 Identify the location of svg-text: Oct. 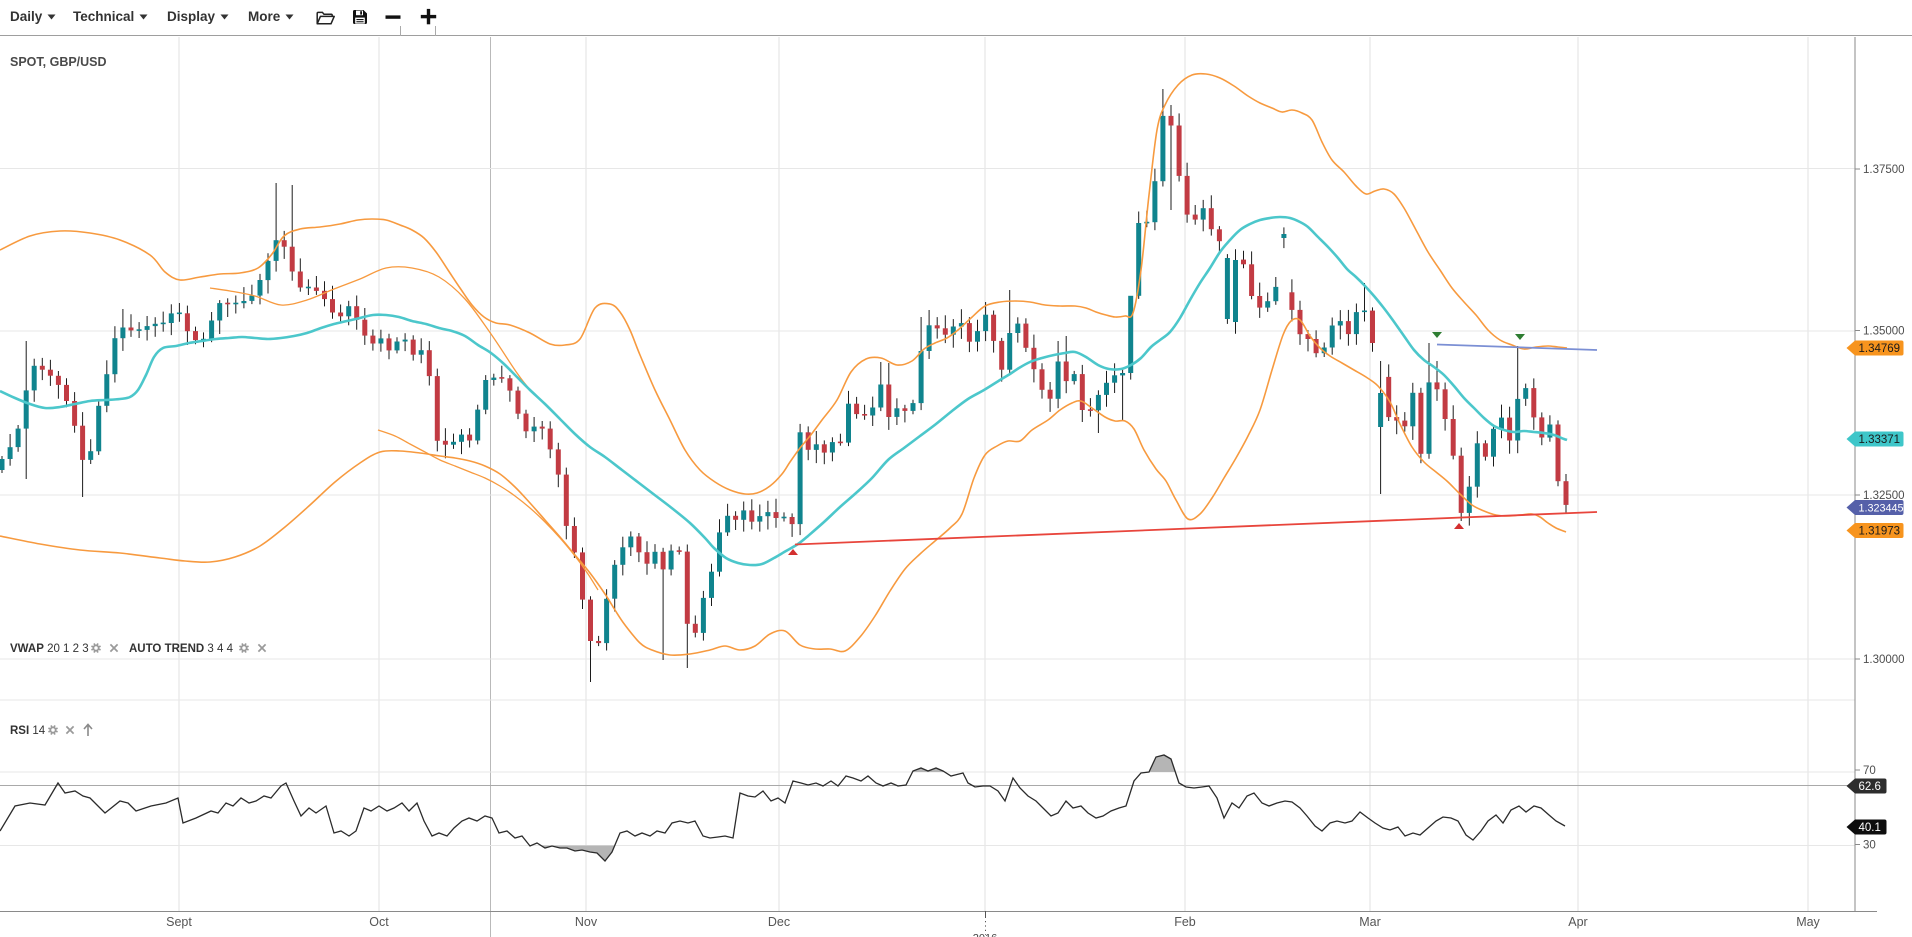
(379, 922).